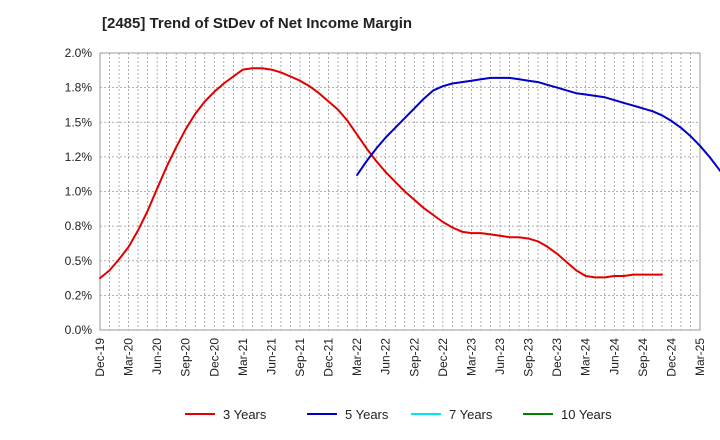 The height and width of the screenshot is (440, 720). I want to click on legend-item: 10 Years, so click(567, 414).